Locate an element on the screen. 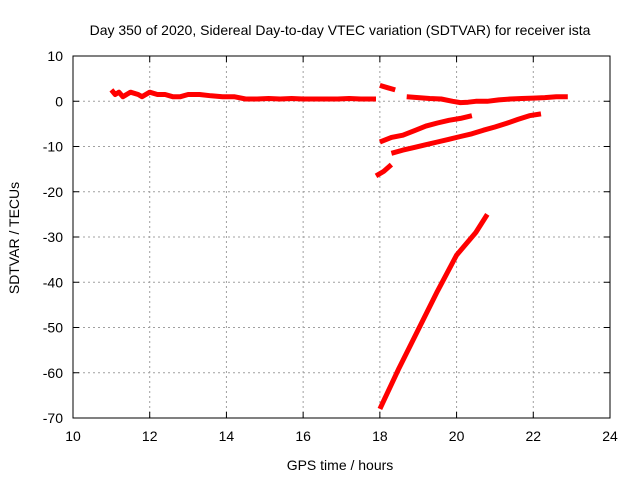  y-tick-label: -60 is located at coordinates (53, 373).